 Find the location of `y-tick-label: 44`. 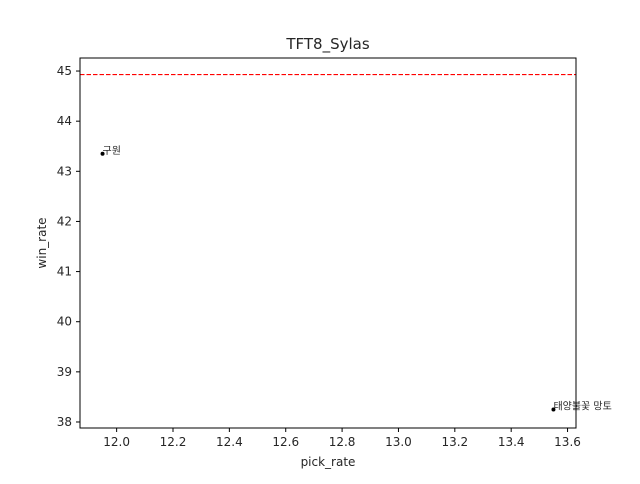

y-tick-label: 44 is located at coordinates (64, 121).